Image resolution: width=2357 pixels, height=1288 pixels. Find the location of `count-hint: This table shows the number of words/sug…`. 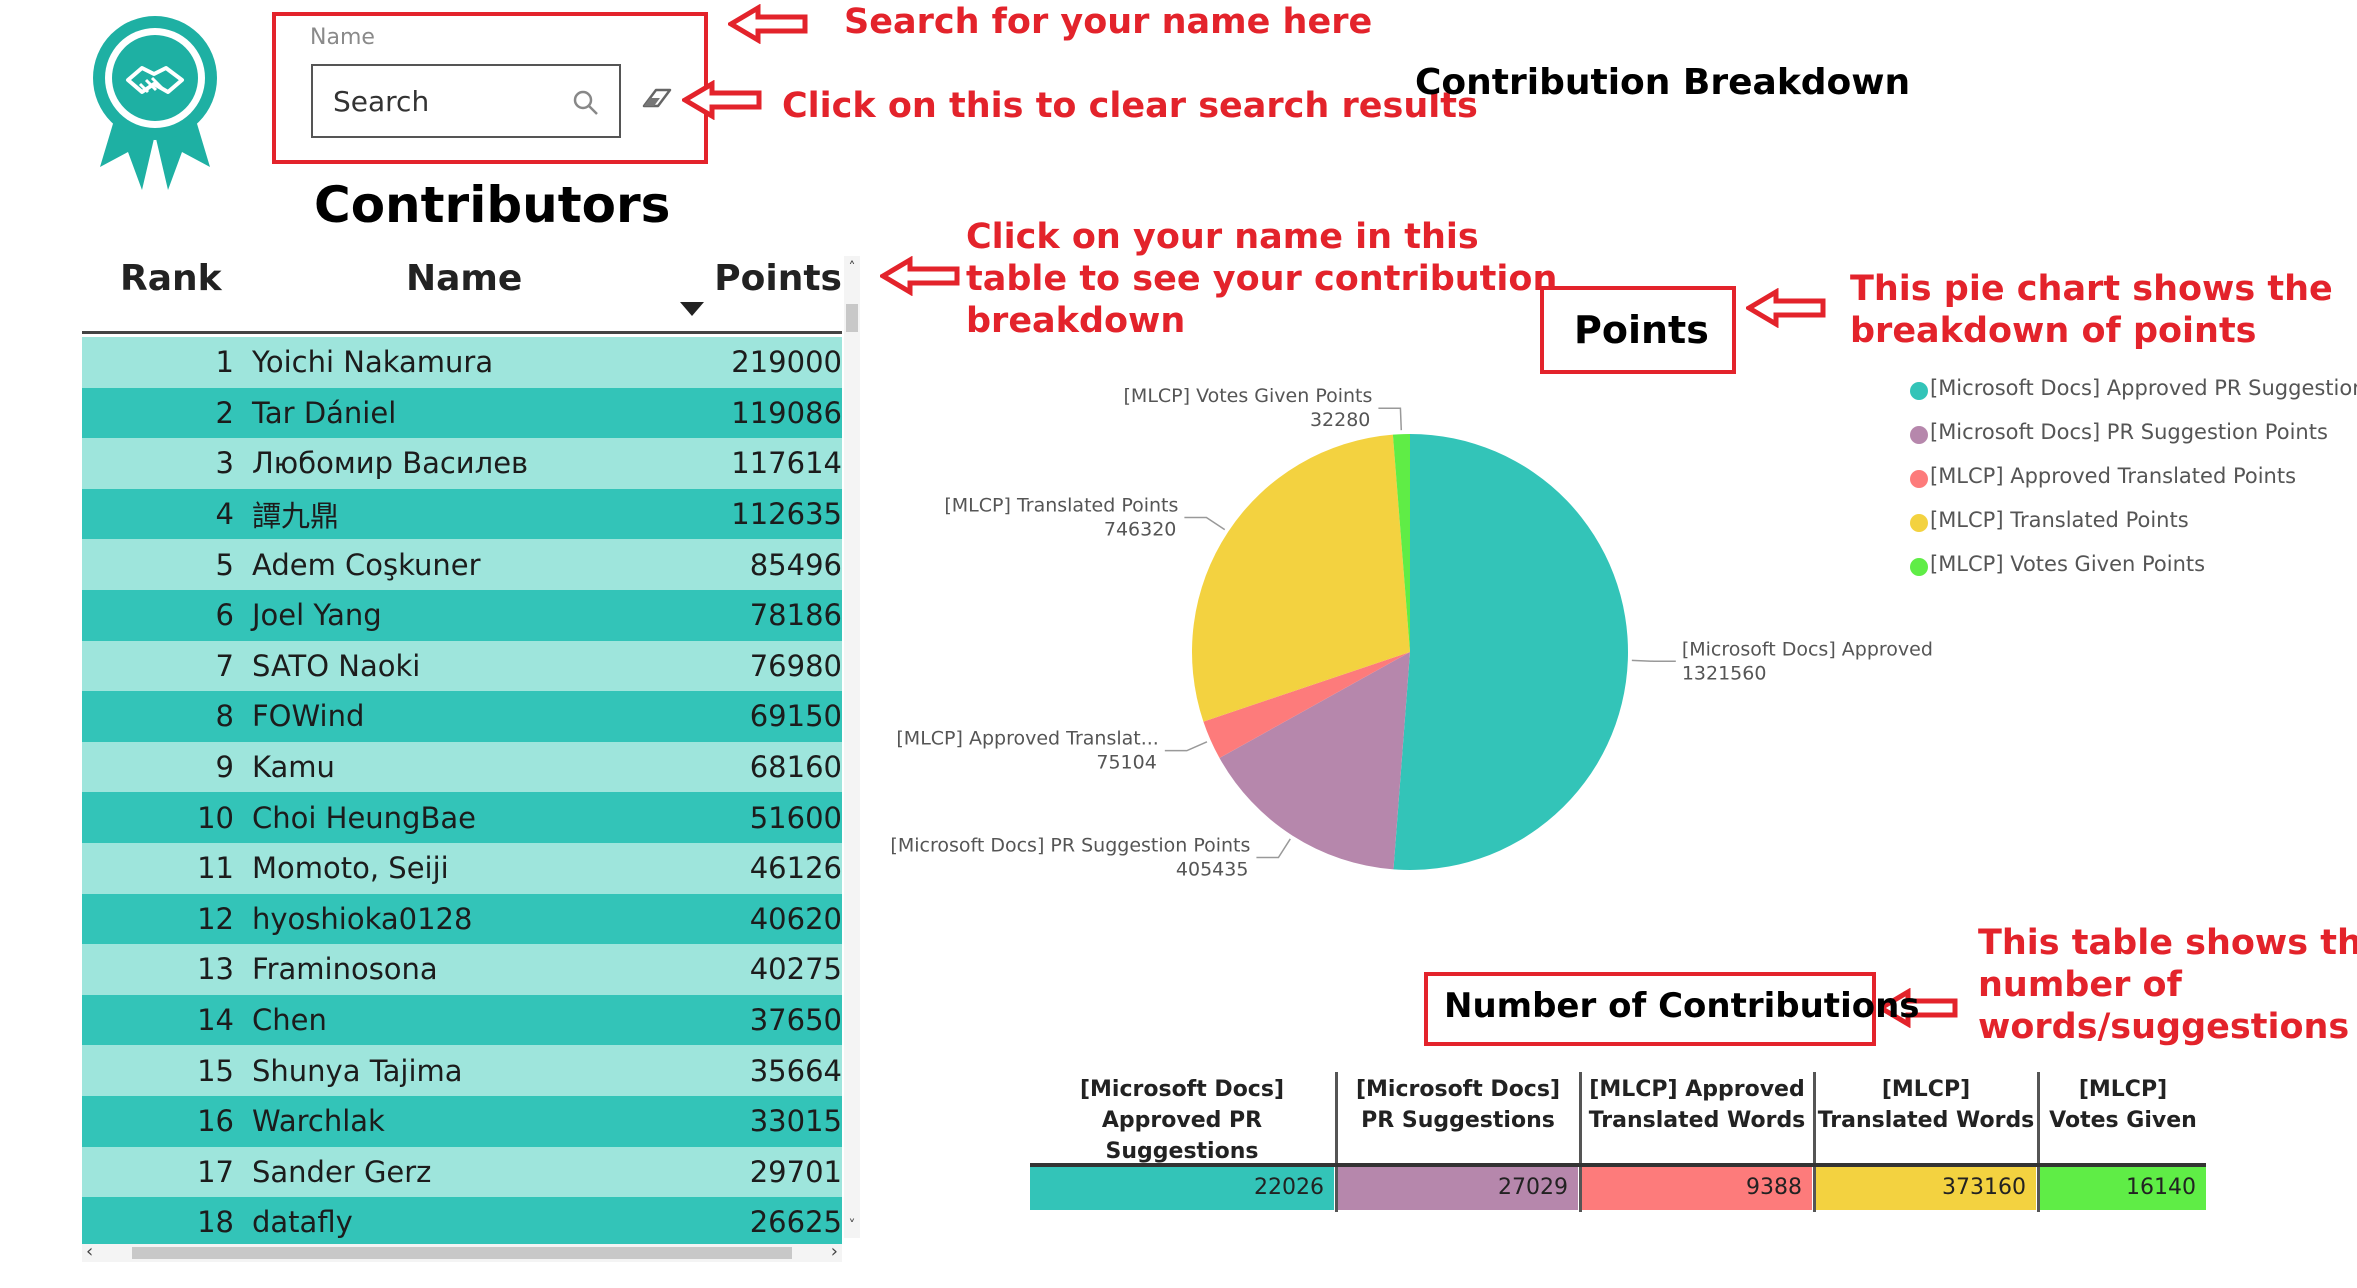

count-hint: This table shows the number of words/sug… is located at coordinates (2167, 985).